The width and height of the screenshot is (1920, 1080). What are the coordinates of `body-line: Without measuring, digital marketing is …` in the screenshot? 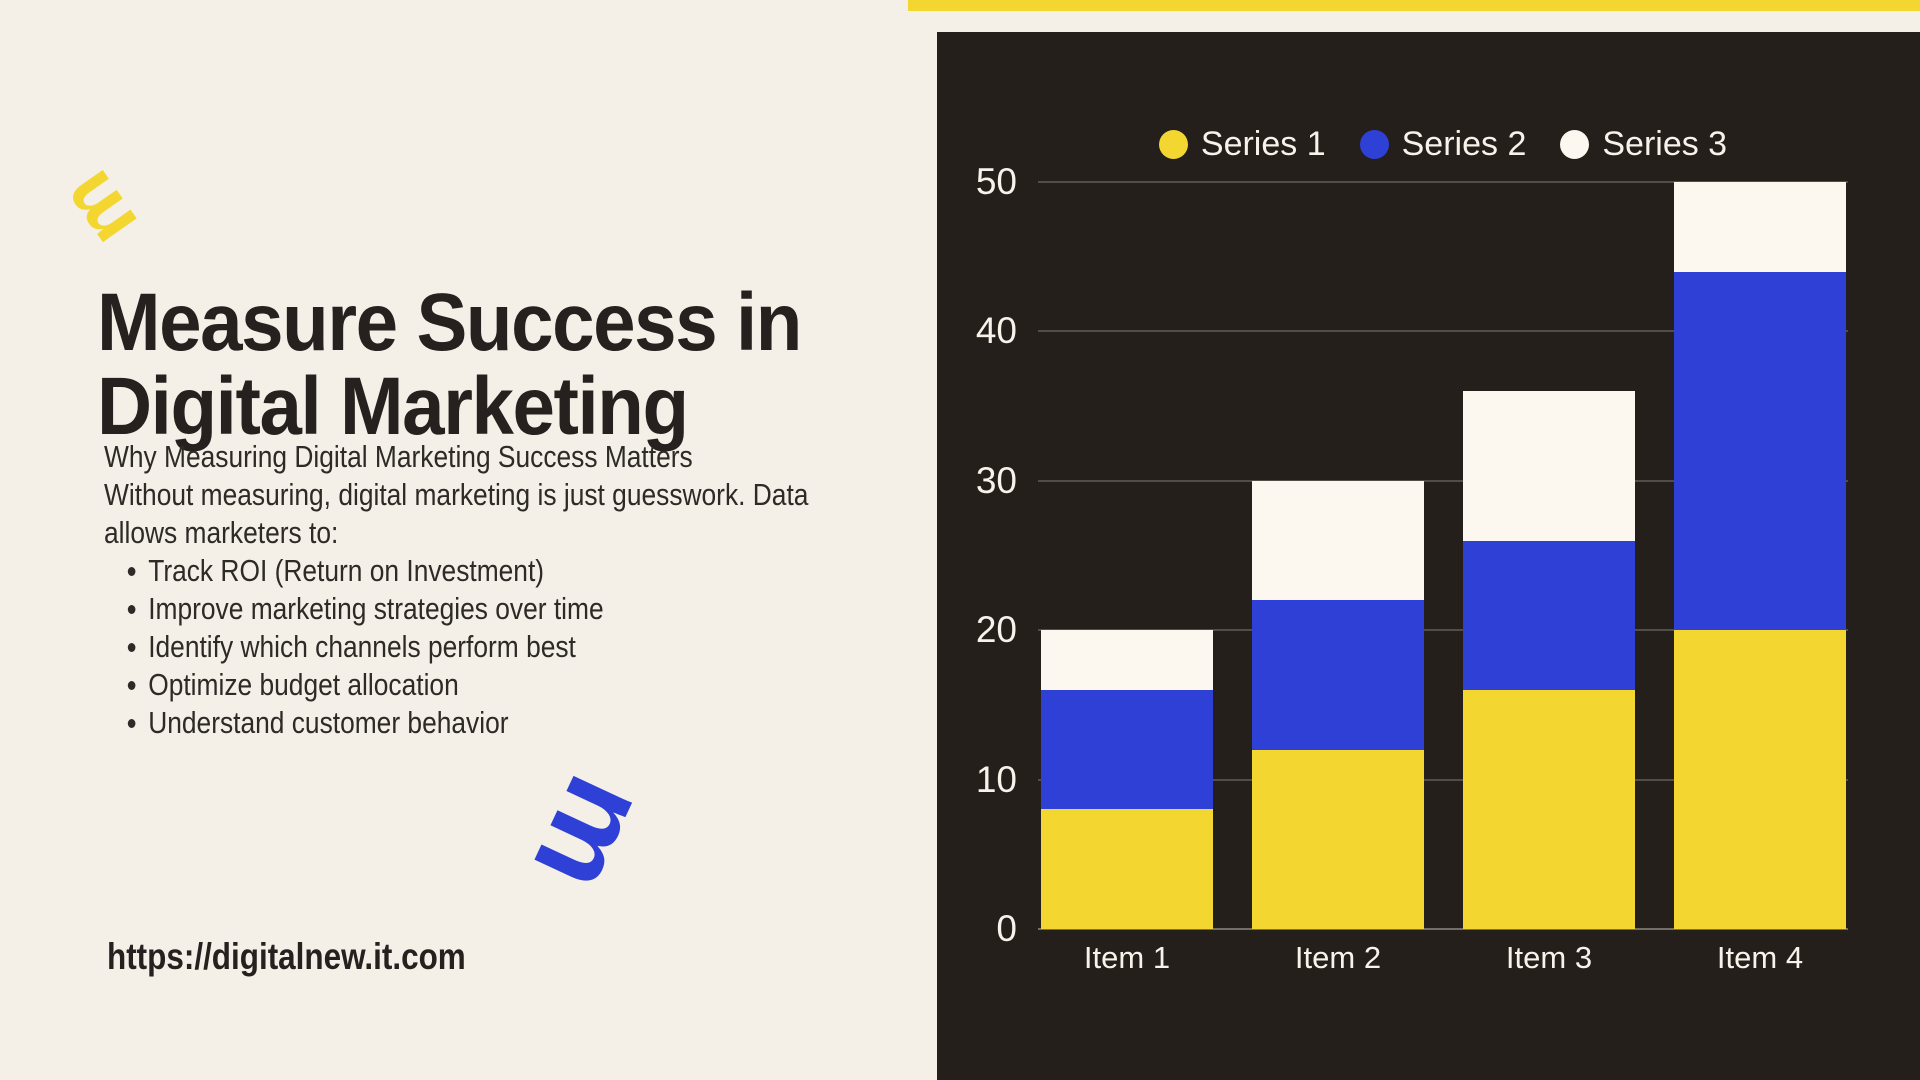 It's located at (456, 494).